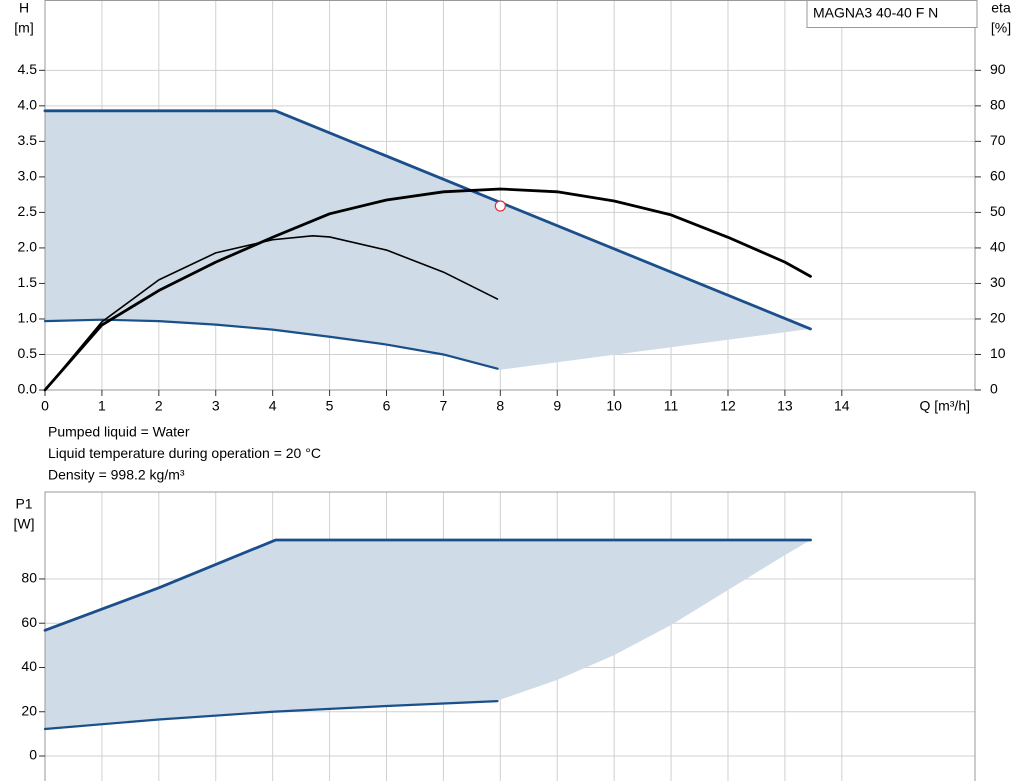  I want to click on y-tick-label: 3.0, so click(28, 176).